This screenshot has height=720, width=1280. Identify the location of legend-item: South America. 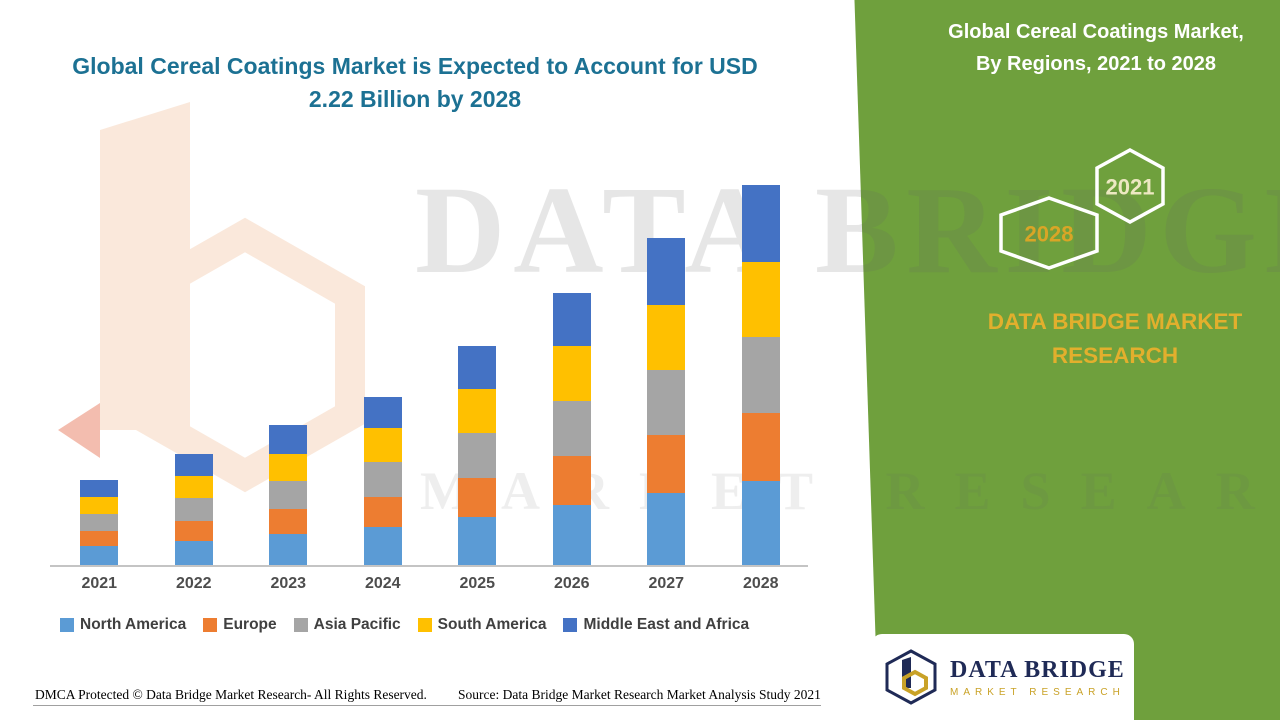
(482, 625).